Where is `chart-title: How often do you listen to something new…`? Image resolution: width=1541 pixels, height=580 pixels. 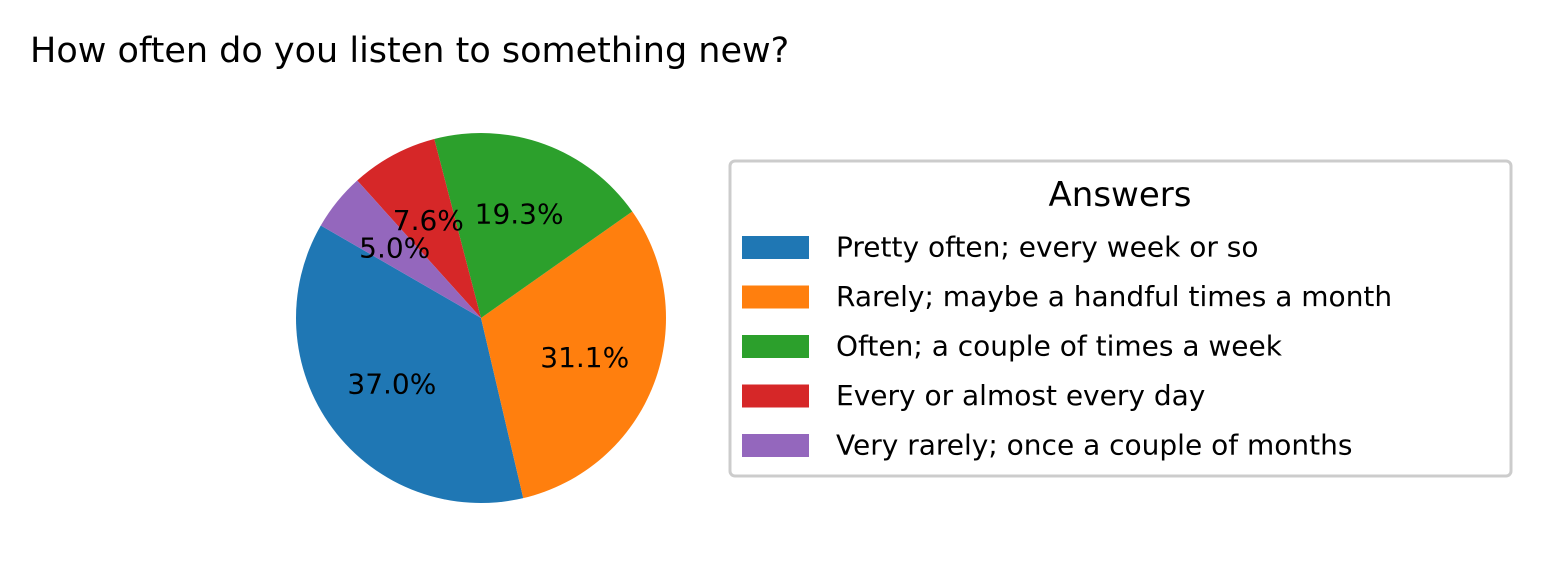 chart-title: How often do you listen to something new… is located at coordinates (409, 51).